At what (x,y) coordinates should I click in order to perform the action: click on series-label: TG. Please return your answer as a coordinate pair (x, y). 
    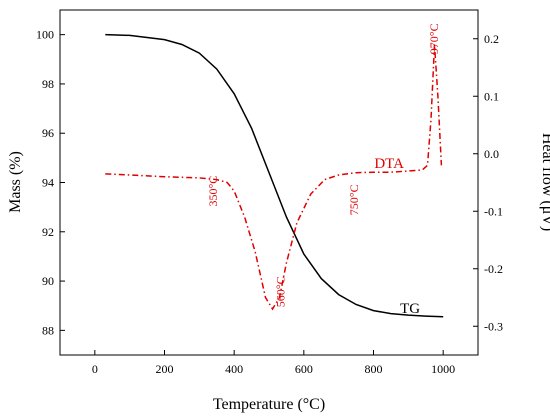
    Looking at the image, I should click on (410, 309).